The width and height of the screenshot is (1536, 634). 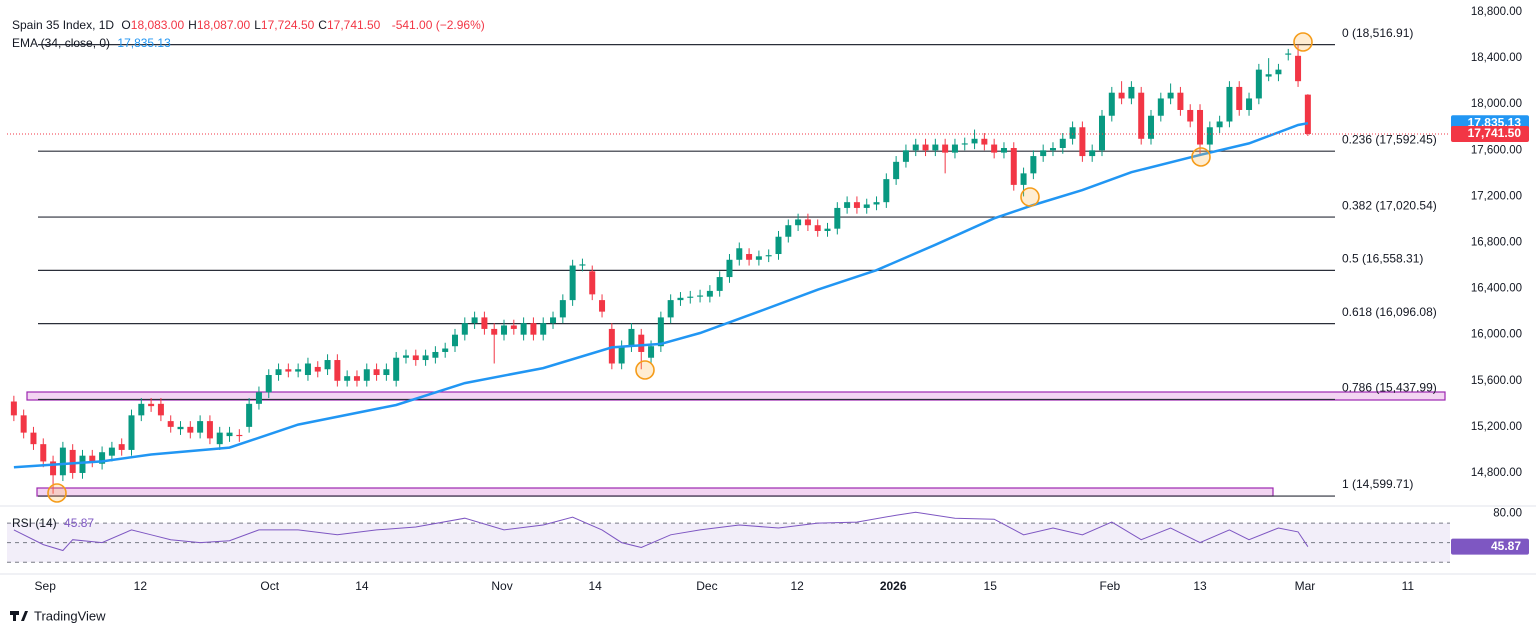 What do you see at coordinates (501, 586) in the screenshot?
I see `x-tick-label: Nov` at bounding box center [501, 586].